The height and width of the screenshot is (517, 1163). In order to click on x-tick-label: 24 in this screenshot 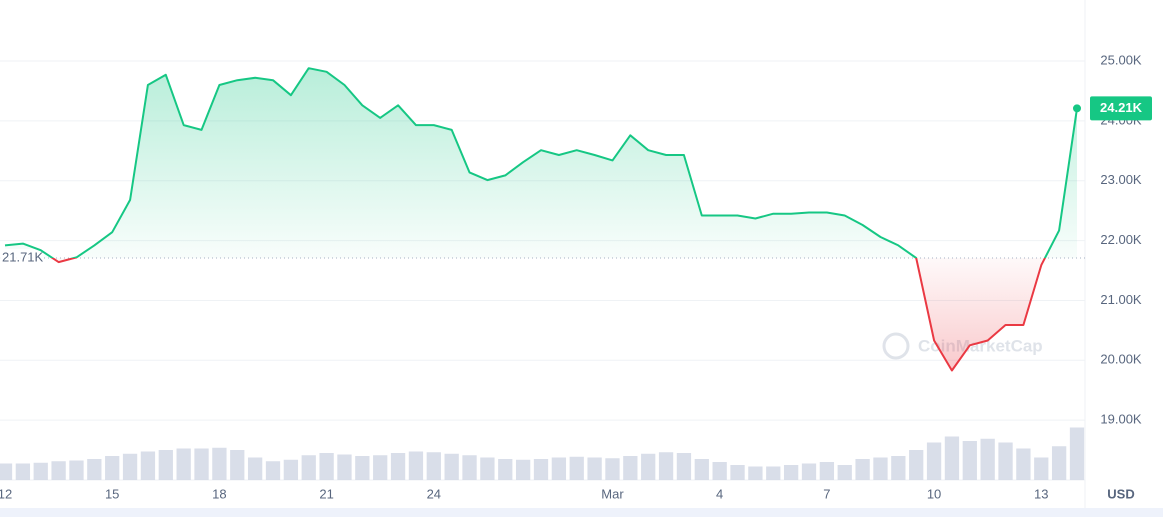, I will do `click(434, 493)`.